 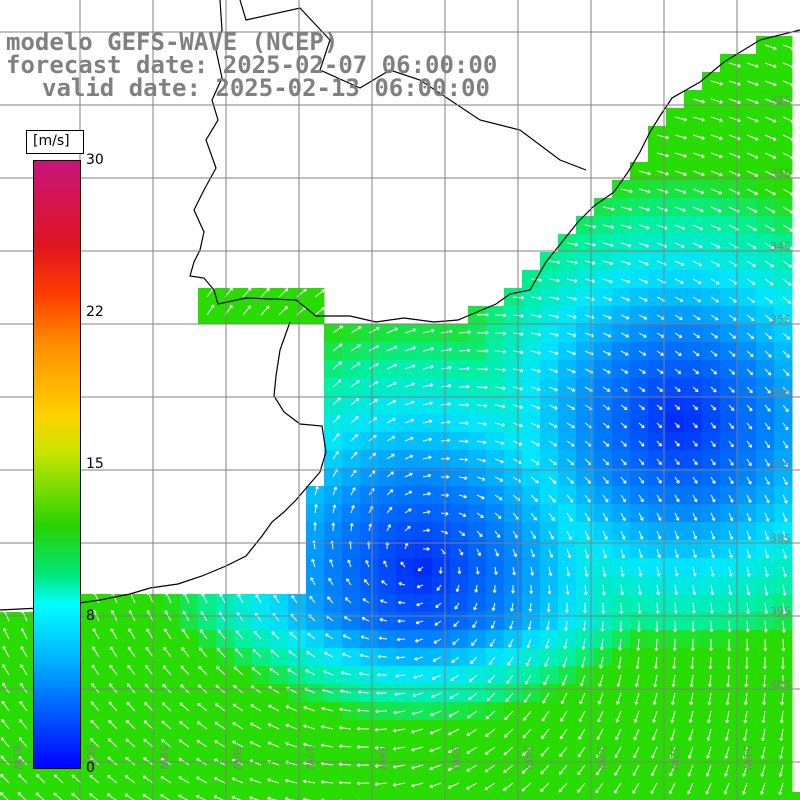 I want to click on longitude-label: 60W, so click(x=90, y=757).